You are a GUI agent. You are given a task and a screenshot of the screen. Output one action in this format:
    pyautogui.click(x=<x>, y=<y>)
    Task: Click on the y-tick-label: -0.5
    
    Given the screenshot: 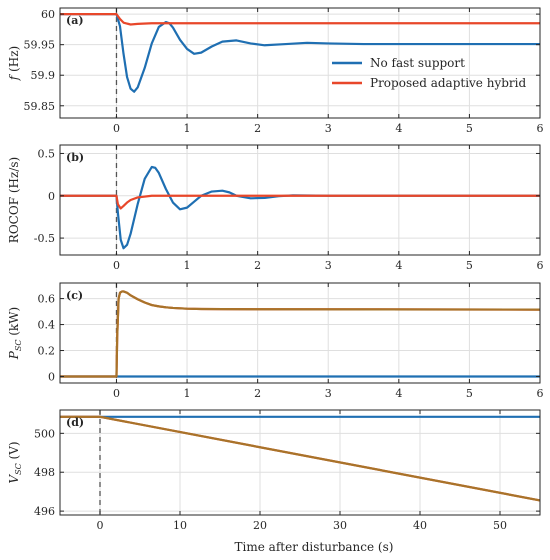 What is the action you would take?
    pyautogui.click(x=44, y=238)
    